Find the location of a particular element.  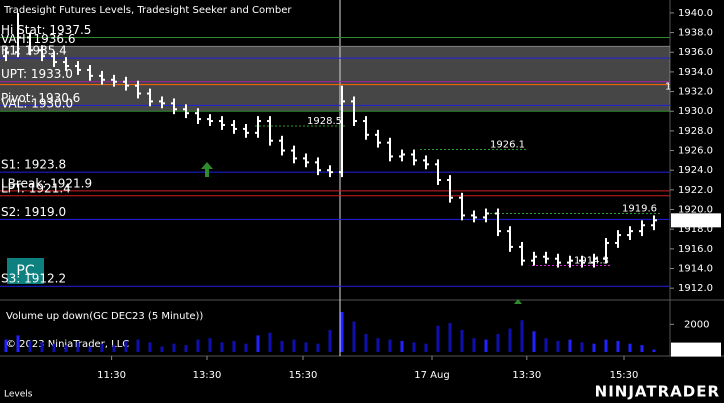

x-tick-label: 11:30 is located at coordinates (111, 375).